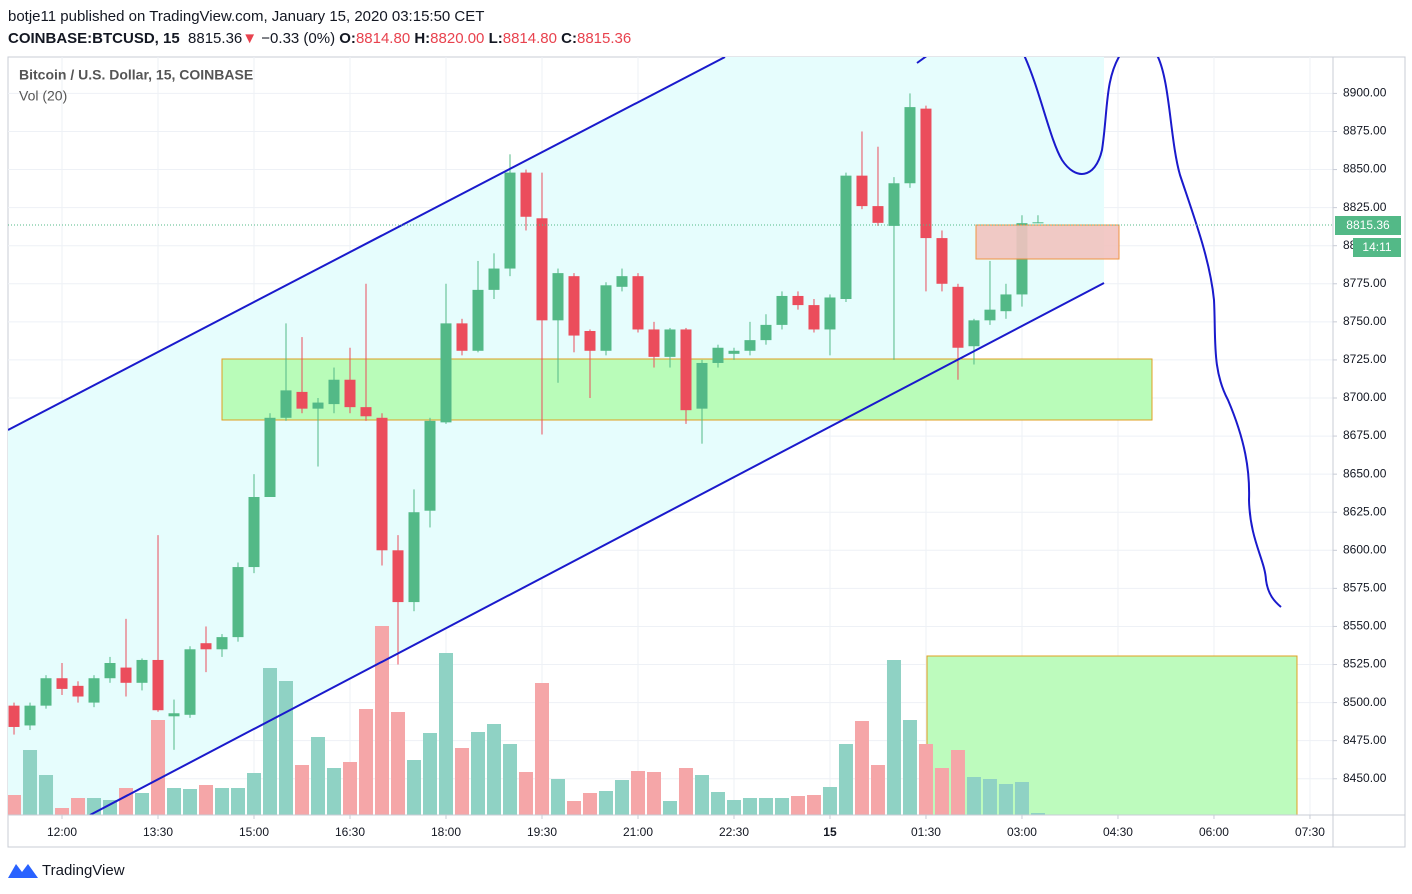  What do you see at coordinates (1310, 832) in the screenshot?
I see `x-tick-label: 07:30` at bounding box center [1310, 832].